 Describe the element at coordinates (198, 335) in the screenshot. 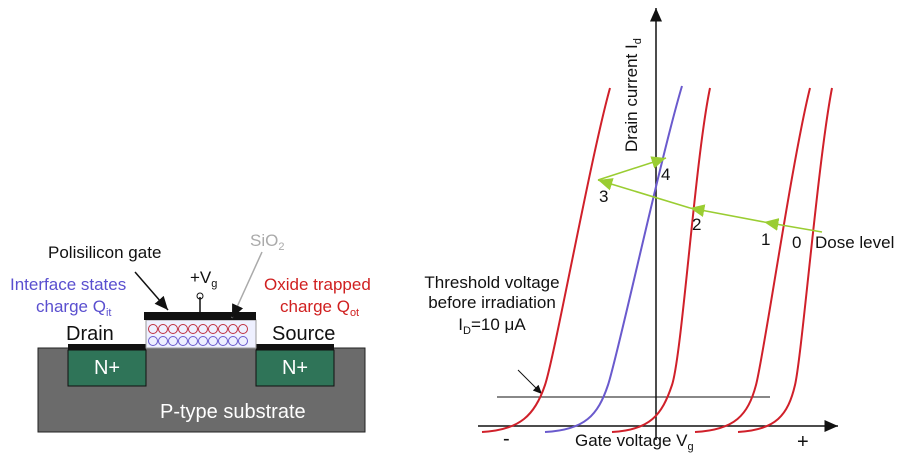

I see `charges` at that location.